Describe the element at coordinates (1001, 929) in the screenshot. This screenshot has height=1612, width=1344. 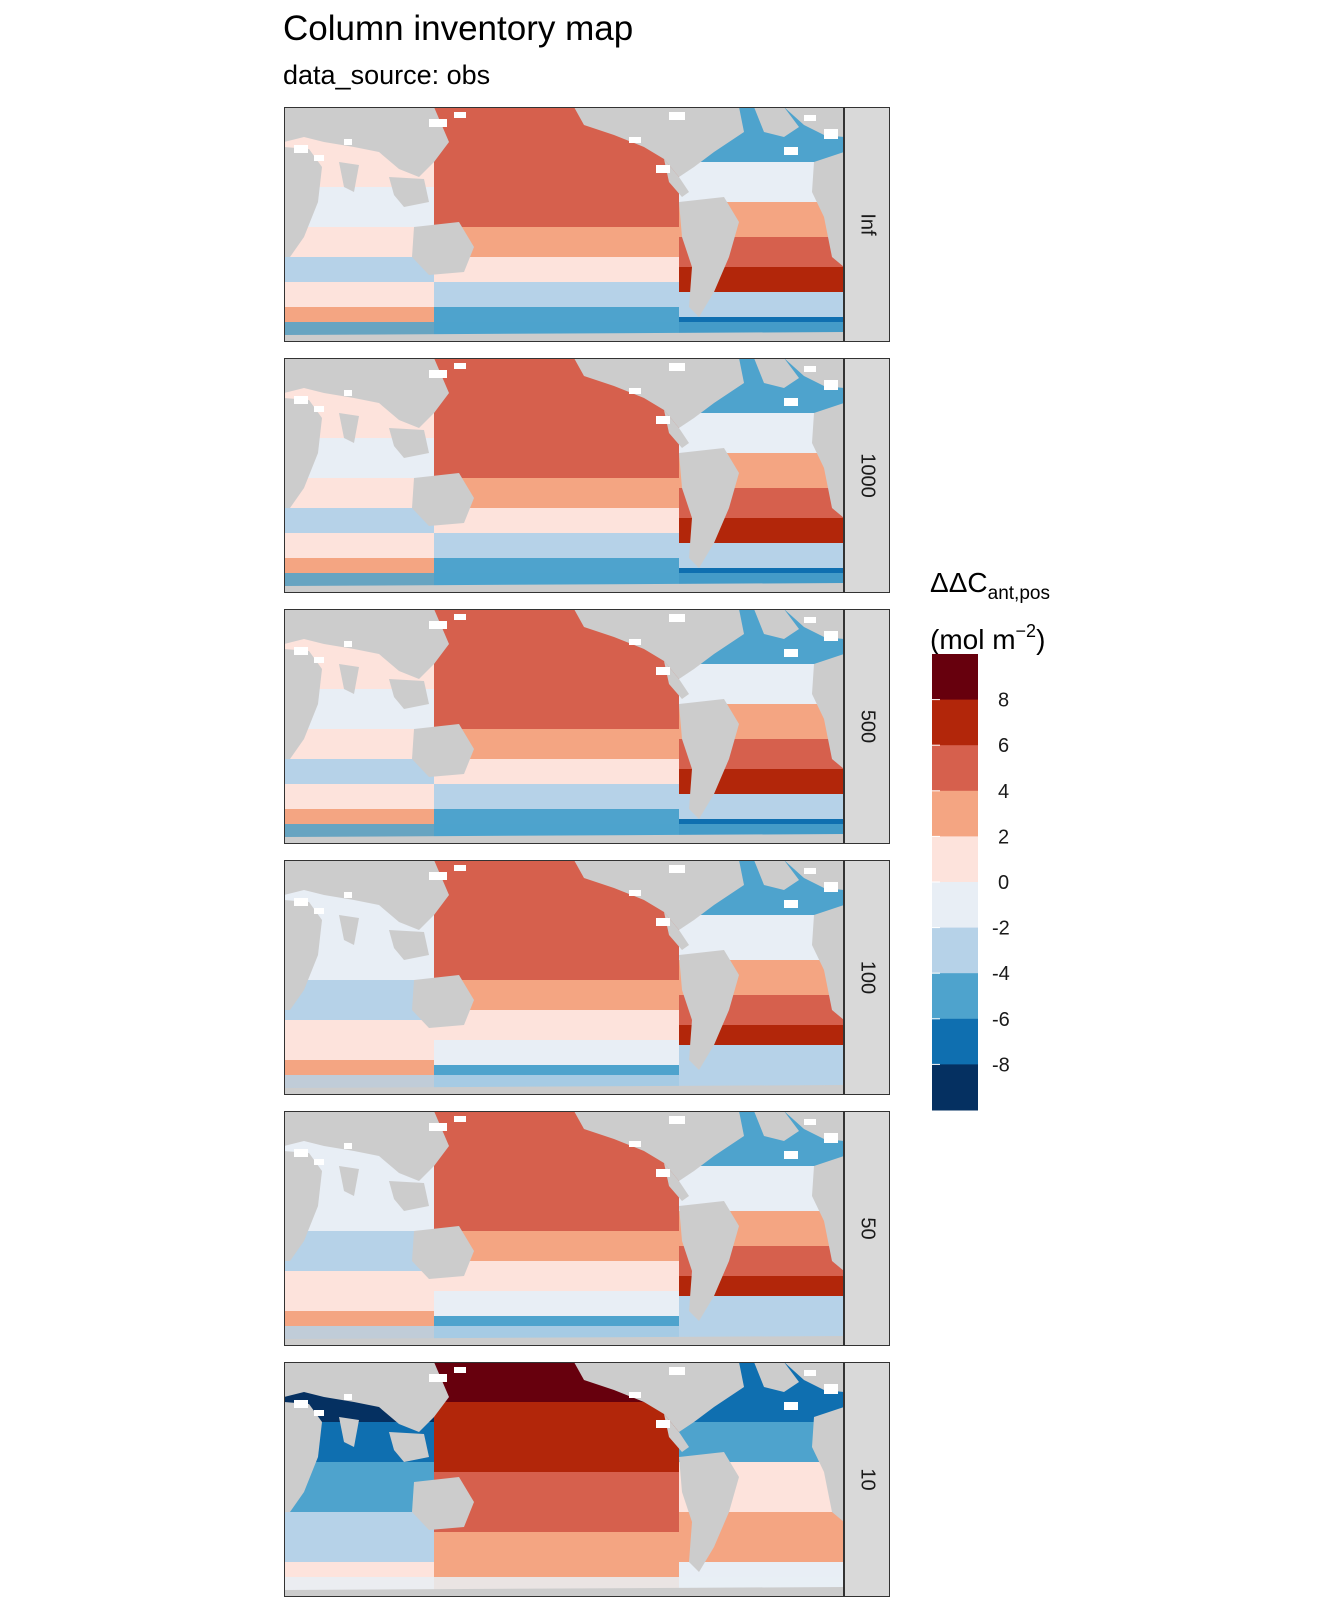
I see `legend-tick-label: -2` at that location.